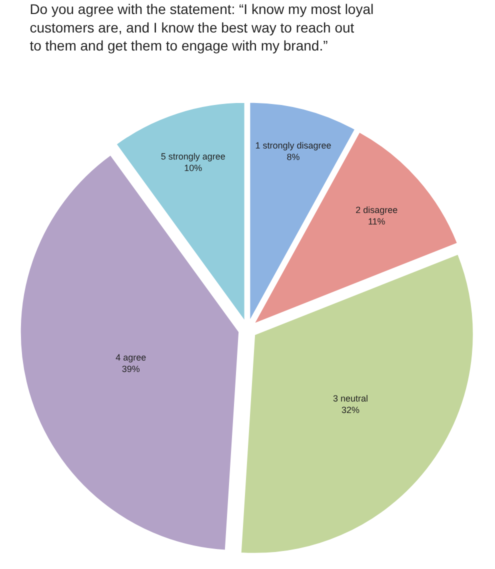 The width and height of the screenshot is (495, 569). What do you see at coordinates (193, 168) in the screenshot?
I see `data-label: 10%` at bounding box center [193, 168].